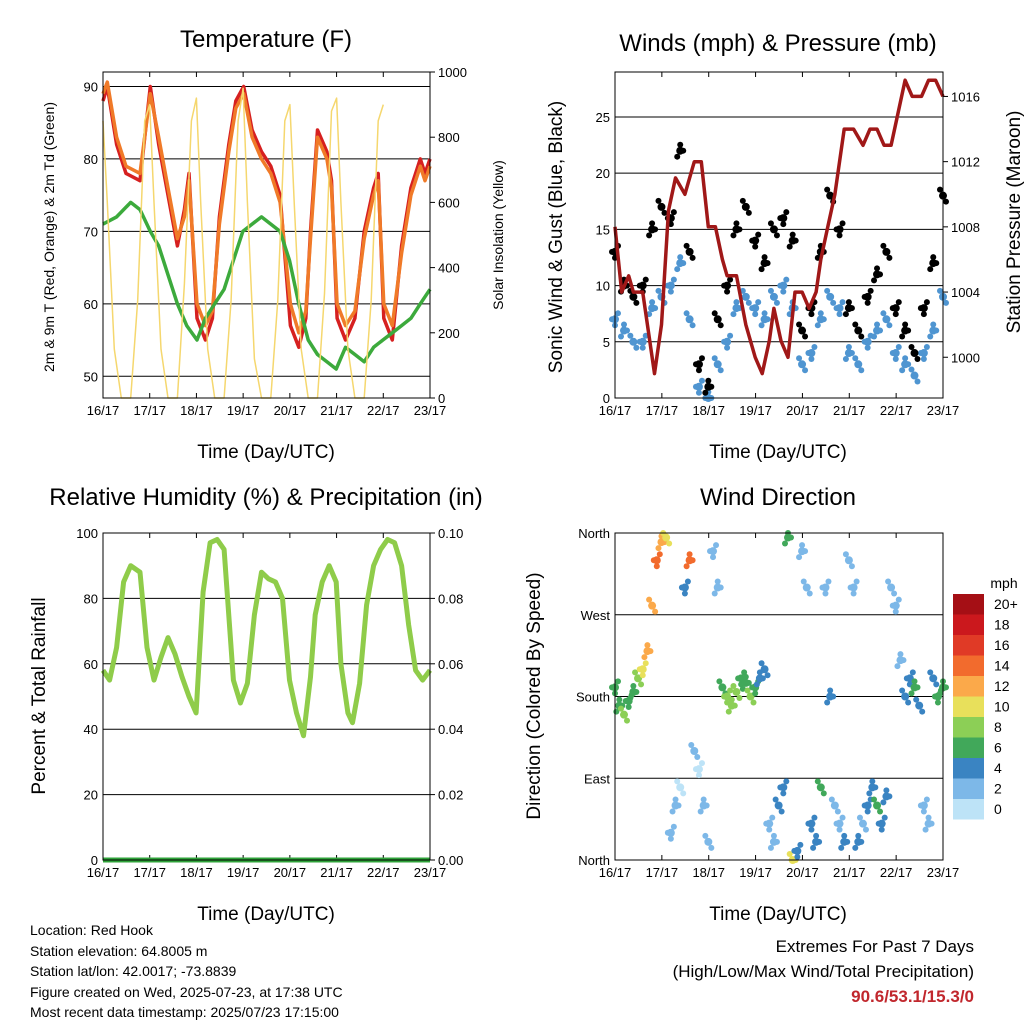  Describe the element at coordinates (91, 86) in the screenshot. I see `y-tick-label: 90` at that location.